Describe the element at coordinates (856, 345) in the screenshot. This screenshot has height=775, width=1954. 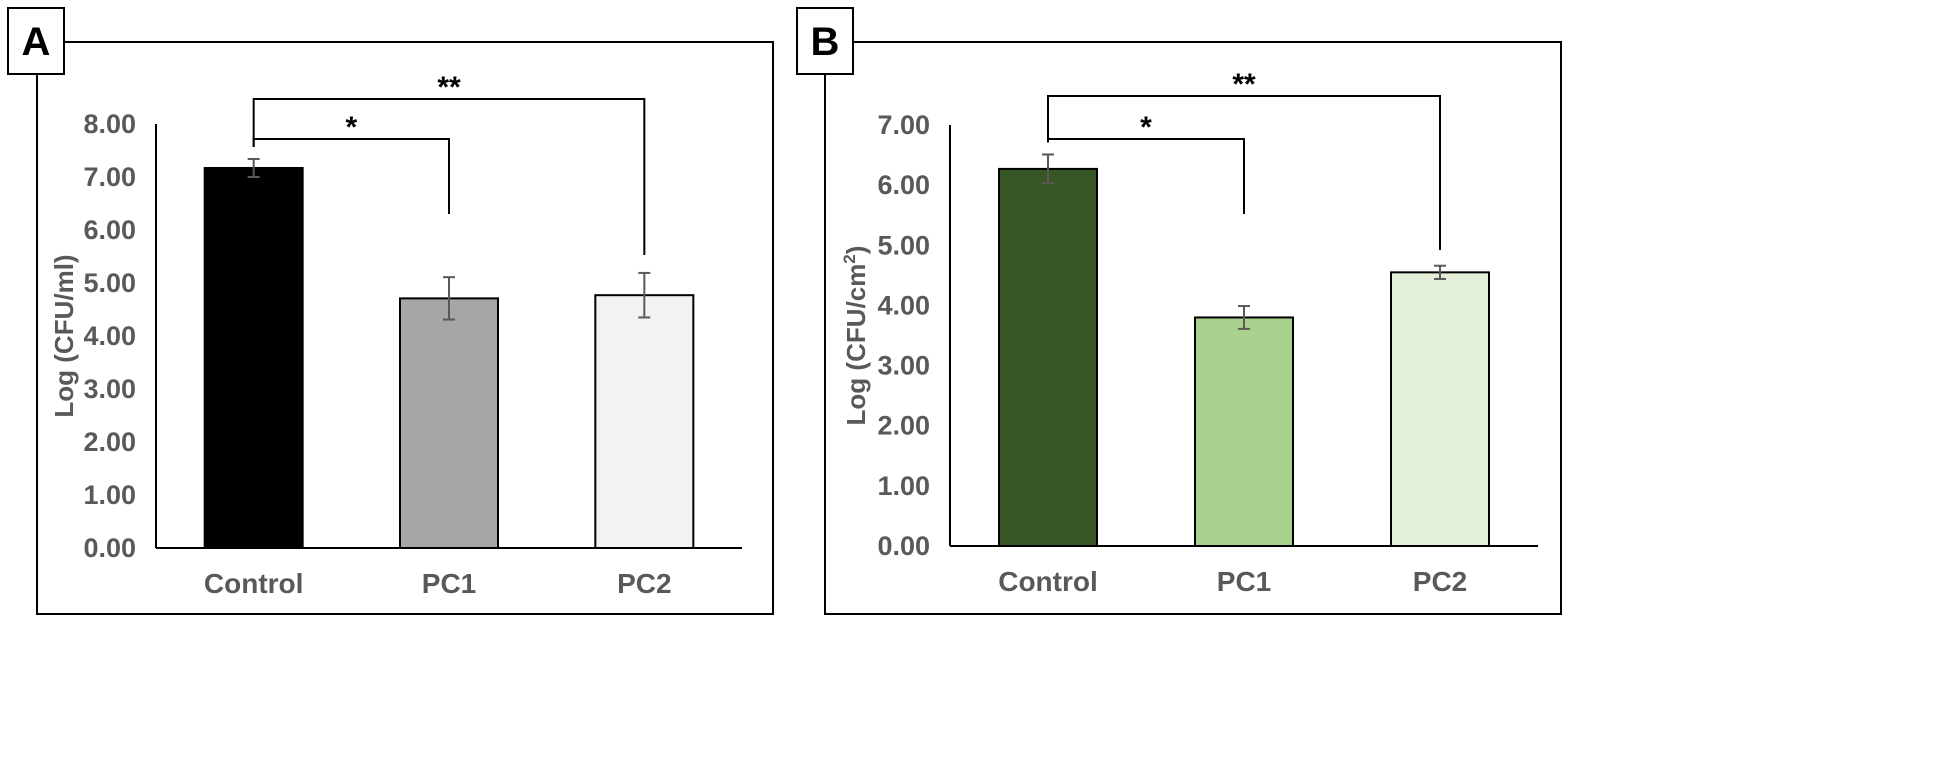
I see `panel-b-y-axis-label-text: Log (CFU/cm` at that location.